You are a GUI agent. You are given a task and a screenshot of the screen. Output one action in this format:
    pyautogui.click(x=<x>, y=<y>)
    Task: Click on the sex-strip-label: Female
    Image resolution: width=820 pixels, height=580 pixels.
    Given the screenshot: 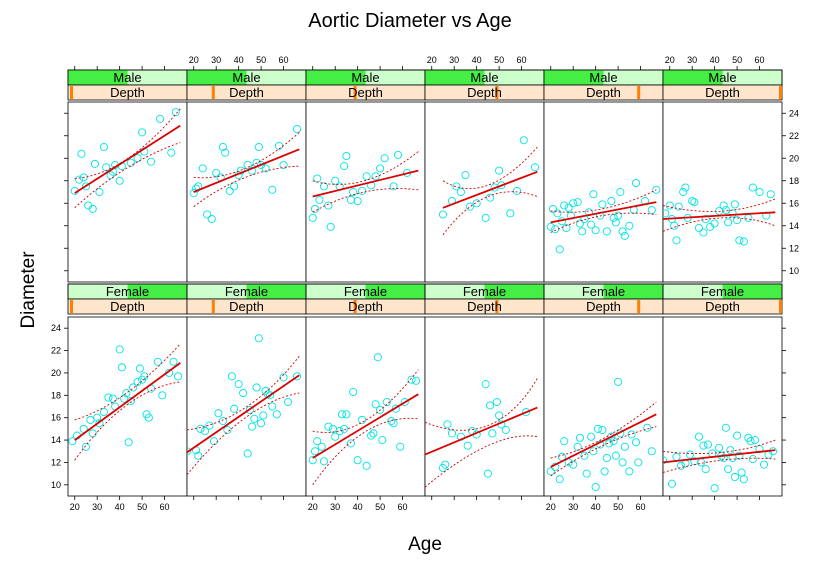 What is the action you would take?
    pyautogui.click(x=127, y=291)
    